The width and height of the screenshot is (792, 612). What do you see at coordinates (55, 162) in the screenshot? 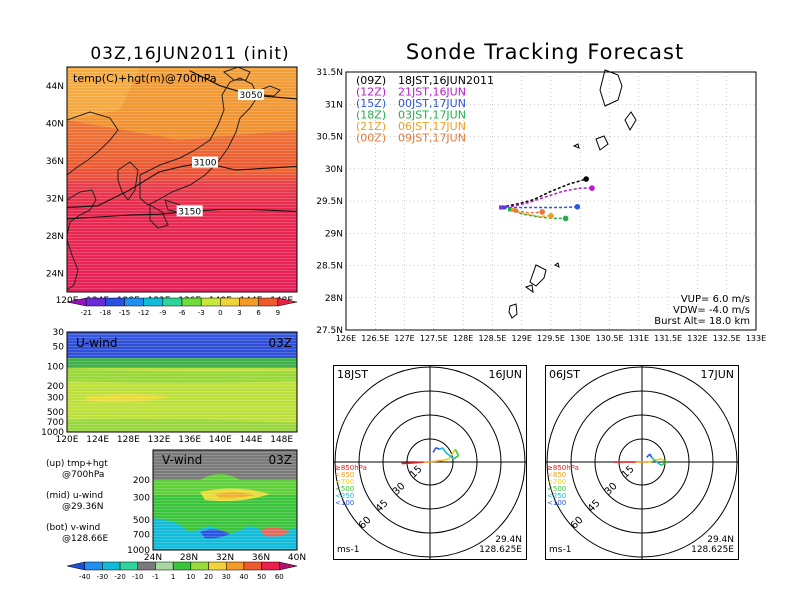
I see `map-y-tick: 36N` at bounding box center [55, 162].